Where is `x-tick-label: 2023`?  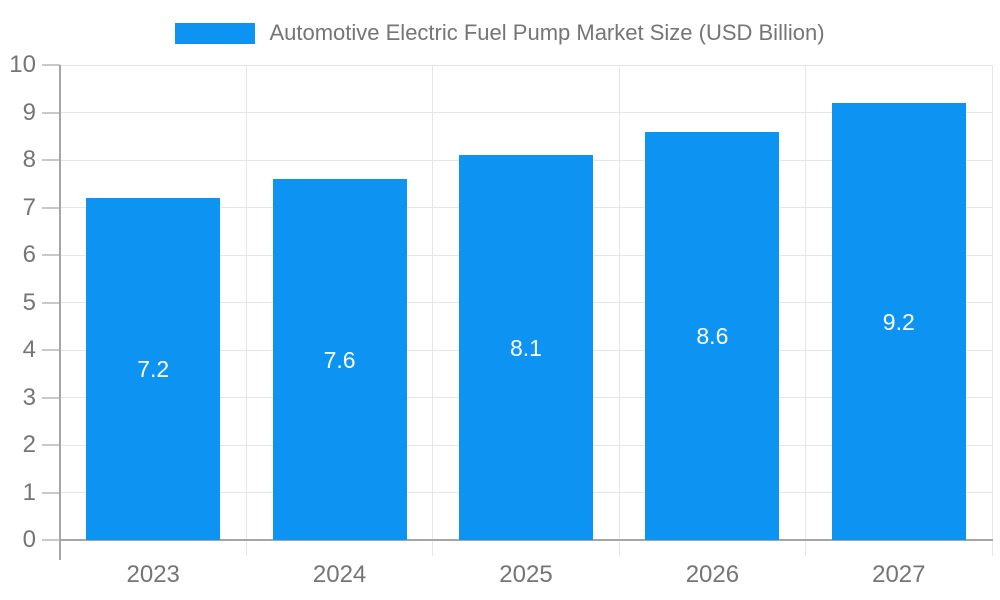
x-tick-label: 2023 is located at coordinates (153, 574).